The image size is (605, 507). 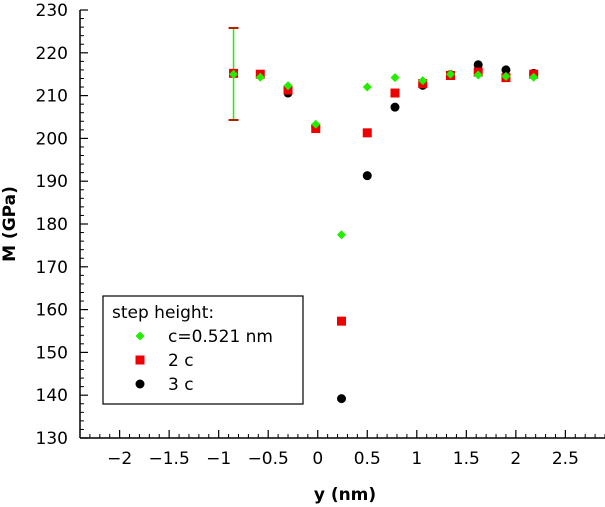 What do you see at coordinates (52, 97) in the screenshot?
I see `y-tick-label: 210` at bounding box center [52, 97].